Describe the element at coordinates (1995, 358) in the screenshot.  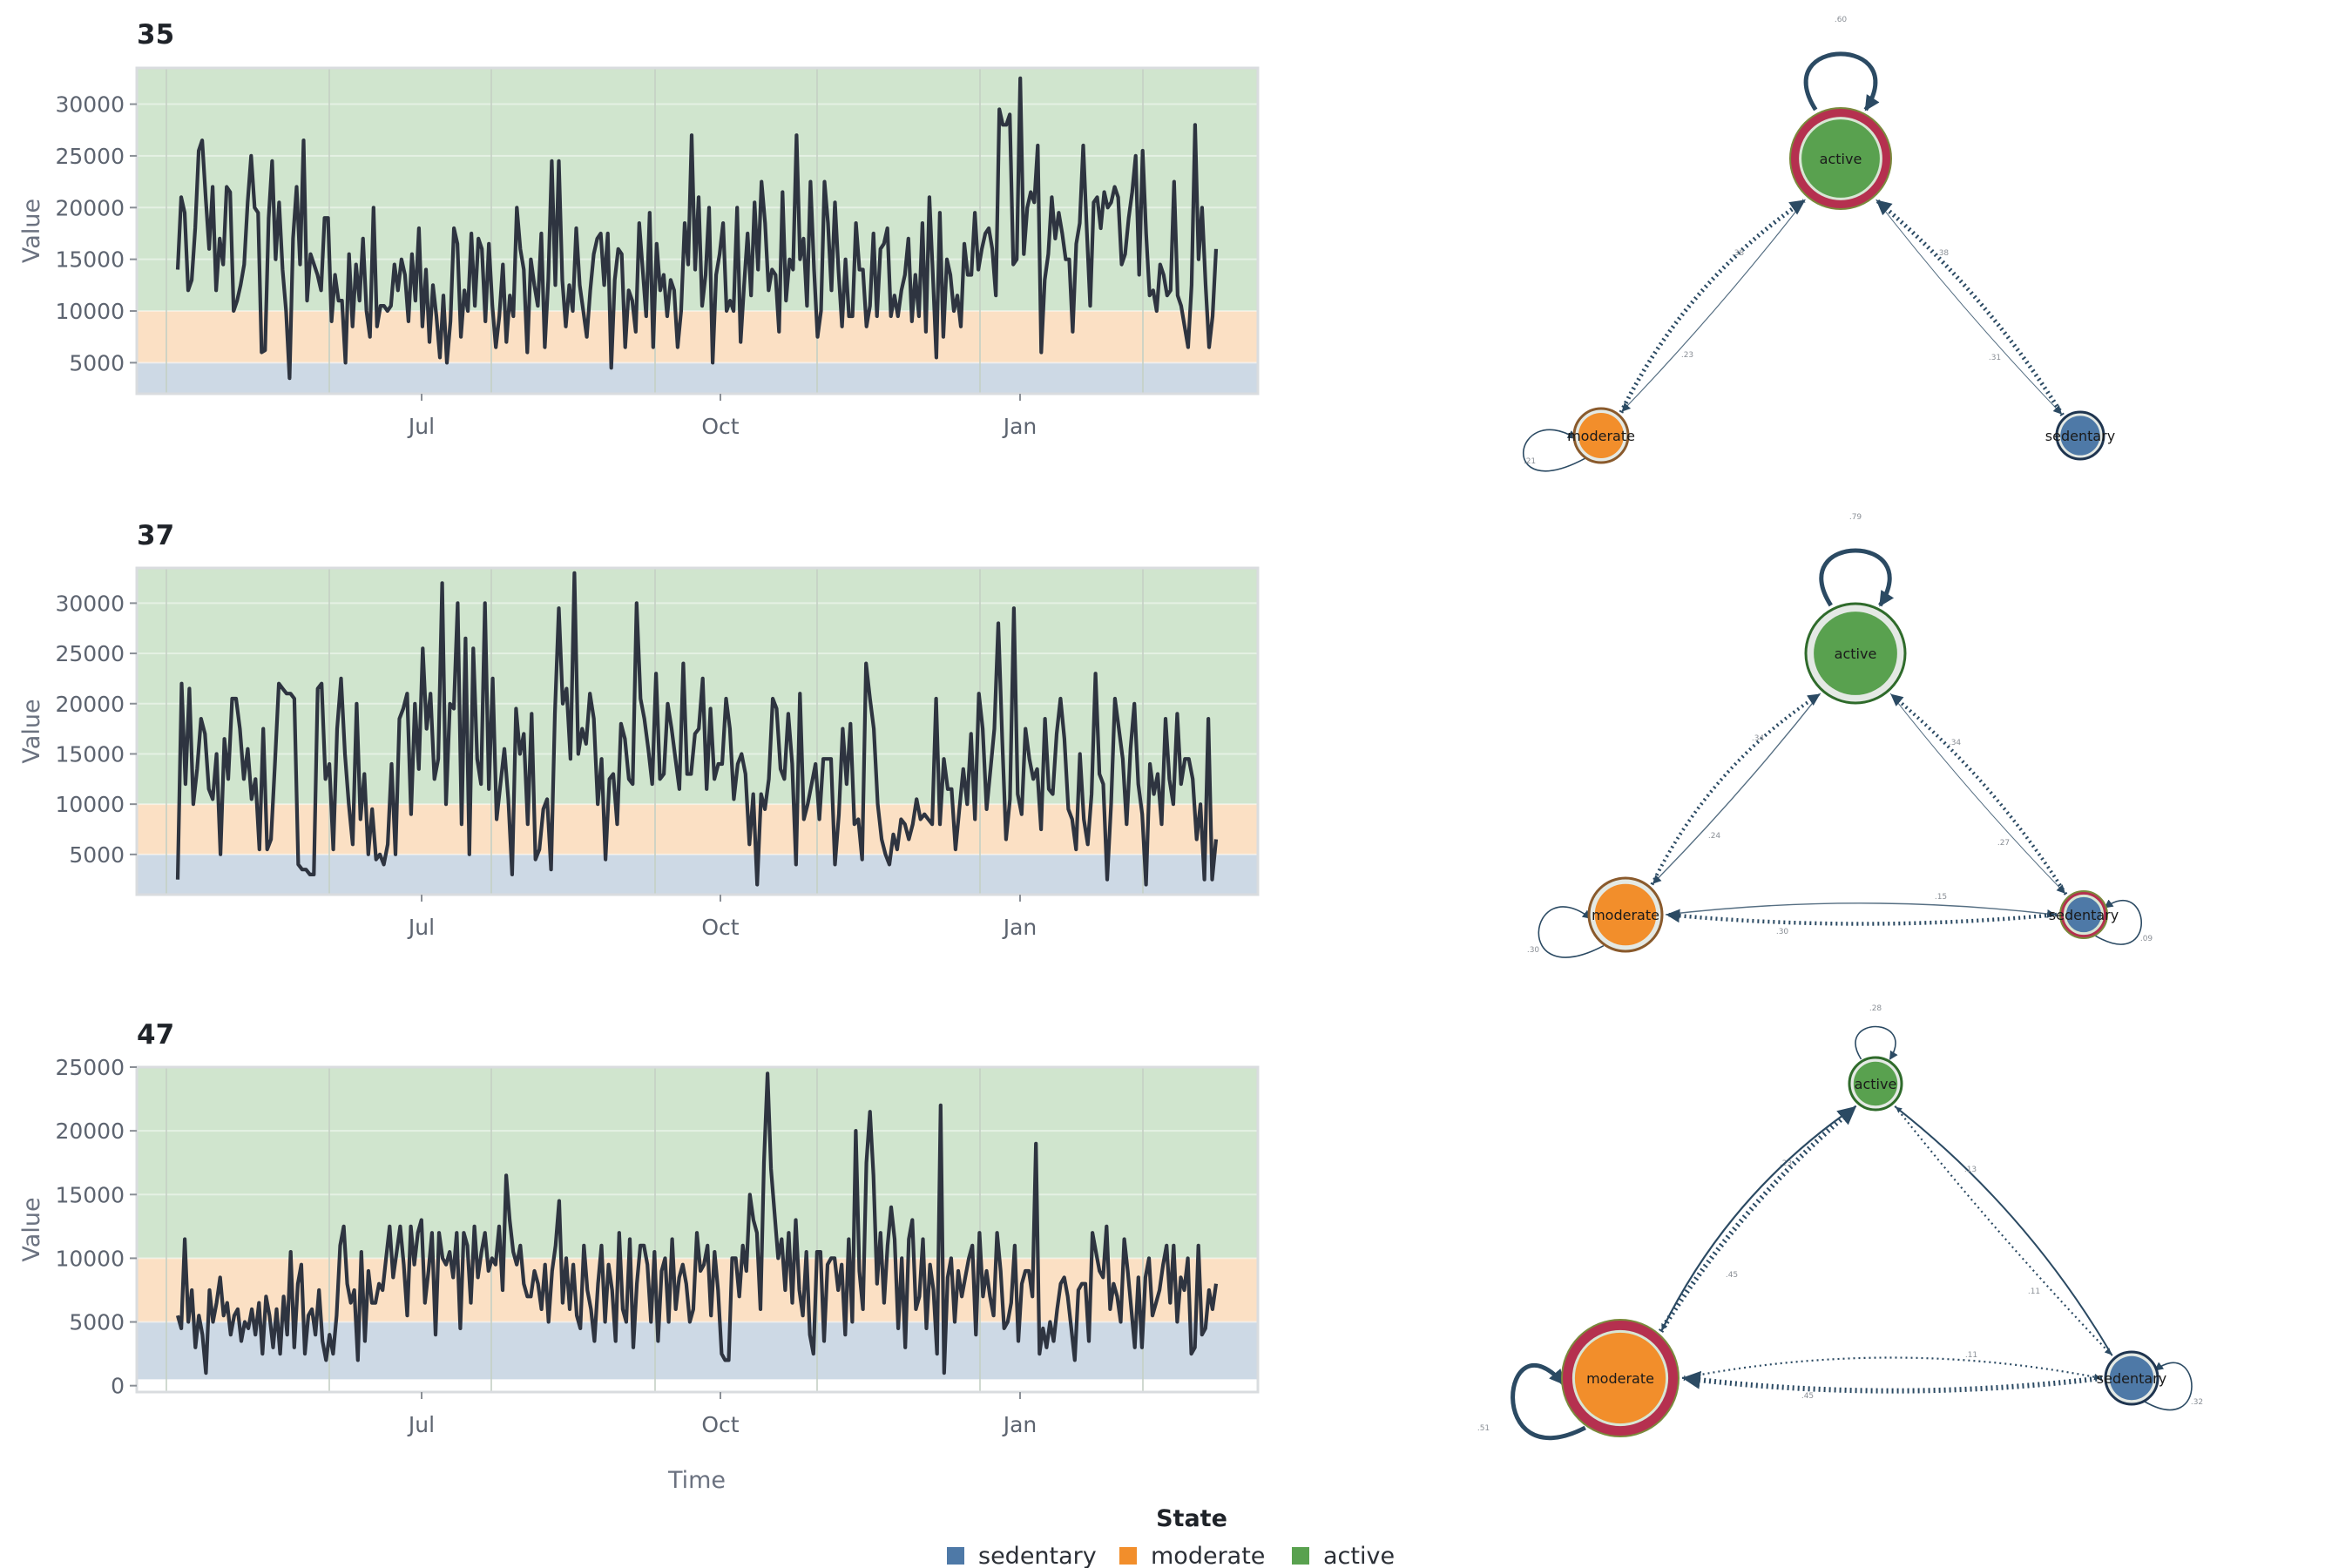
I see `edge-label: .31` at that location.